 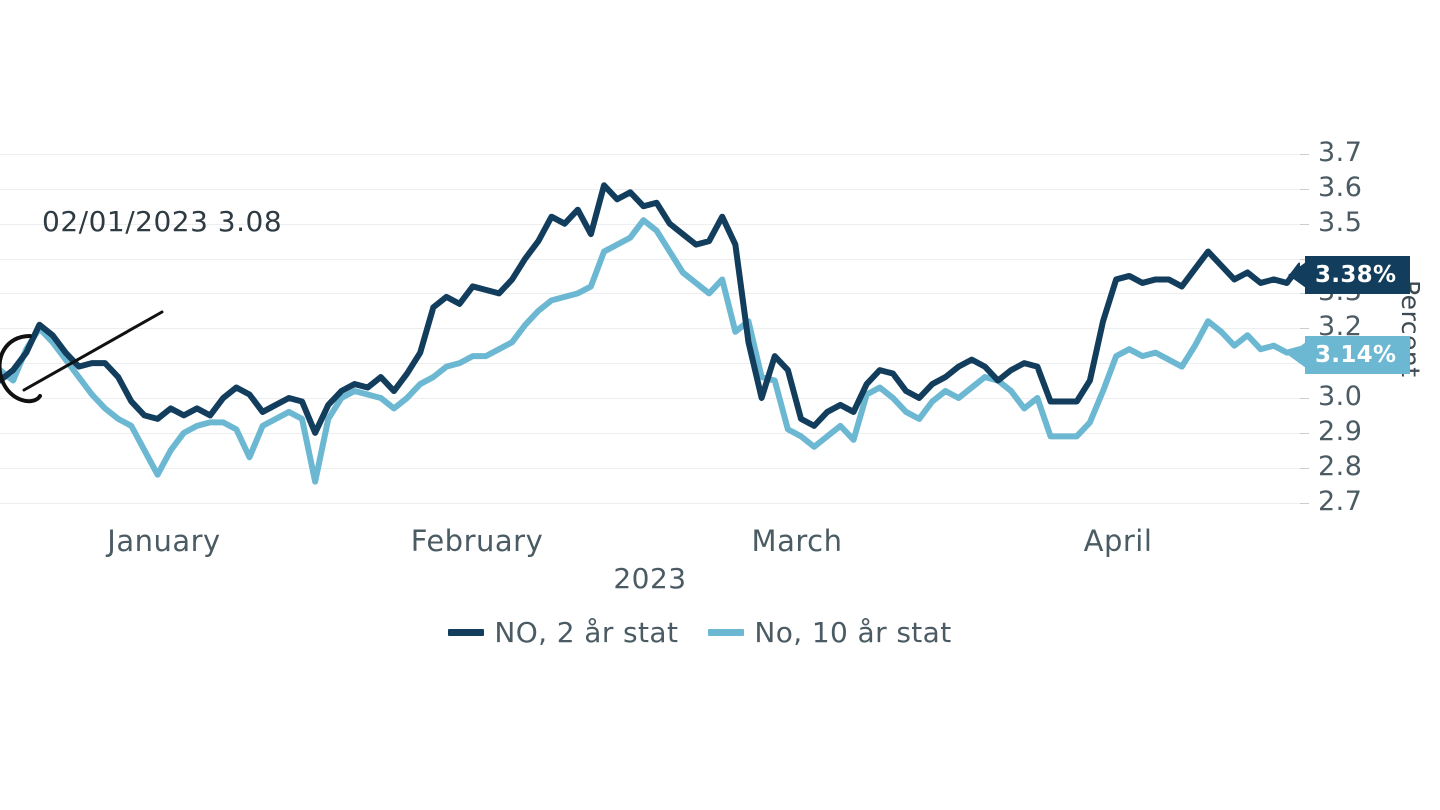 What do you see at coordinates (650, 578) in the screenshot?
I see `x-axis-title: 2023` at bounding box center [650, 578].